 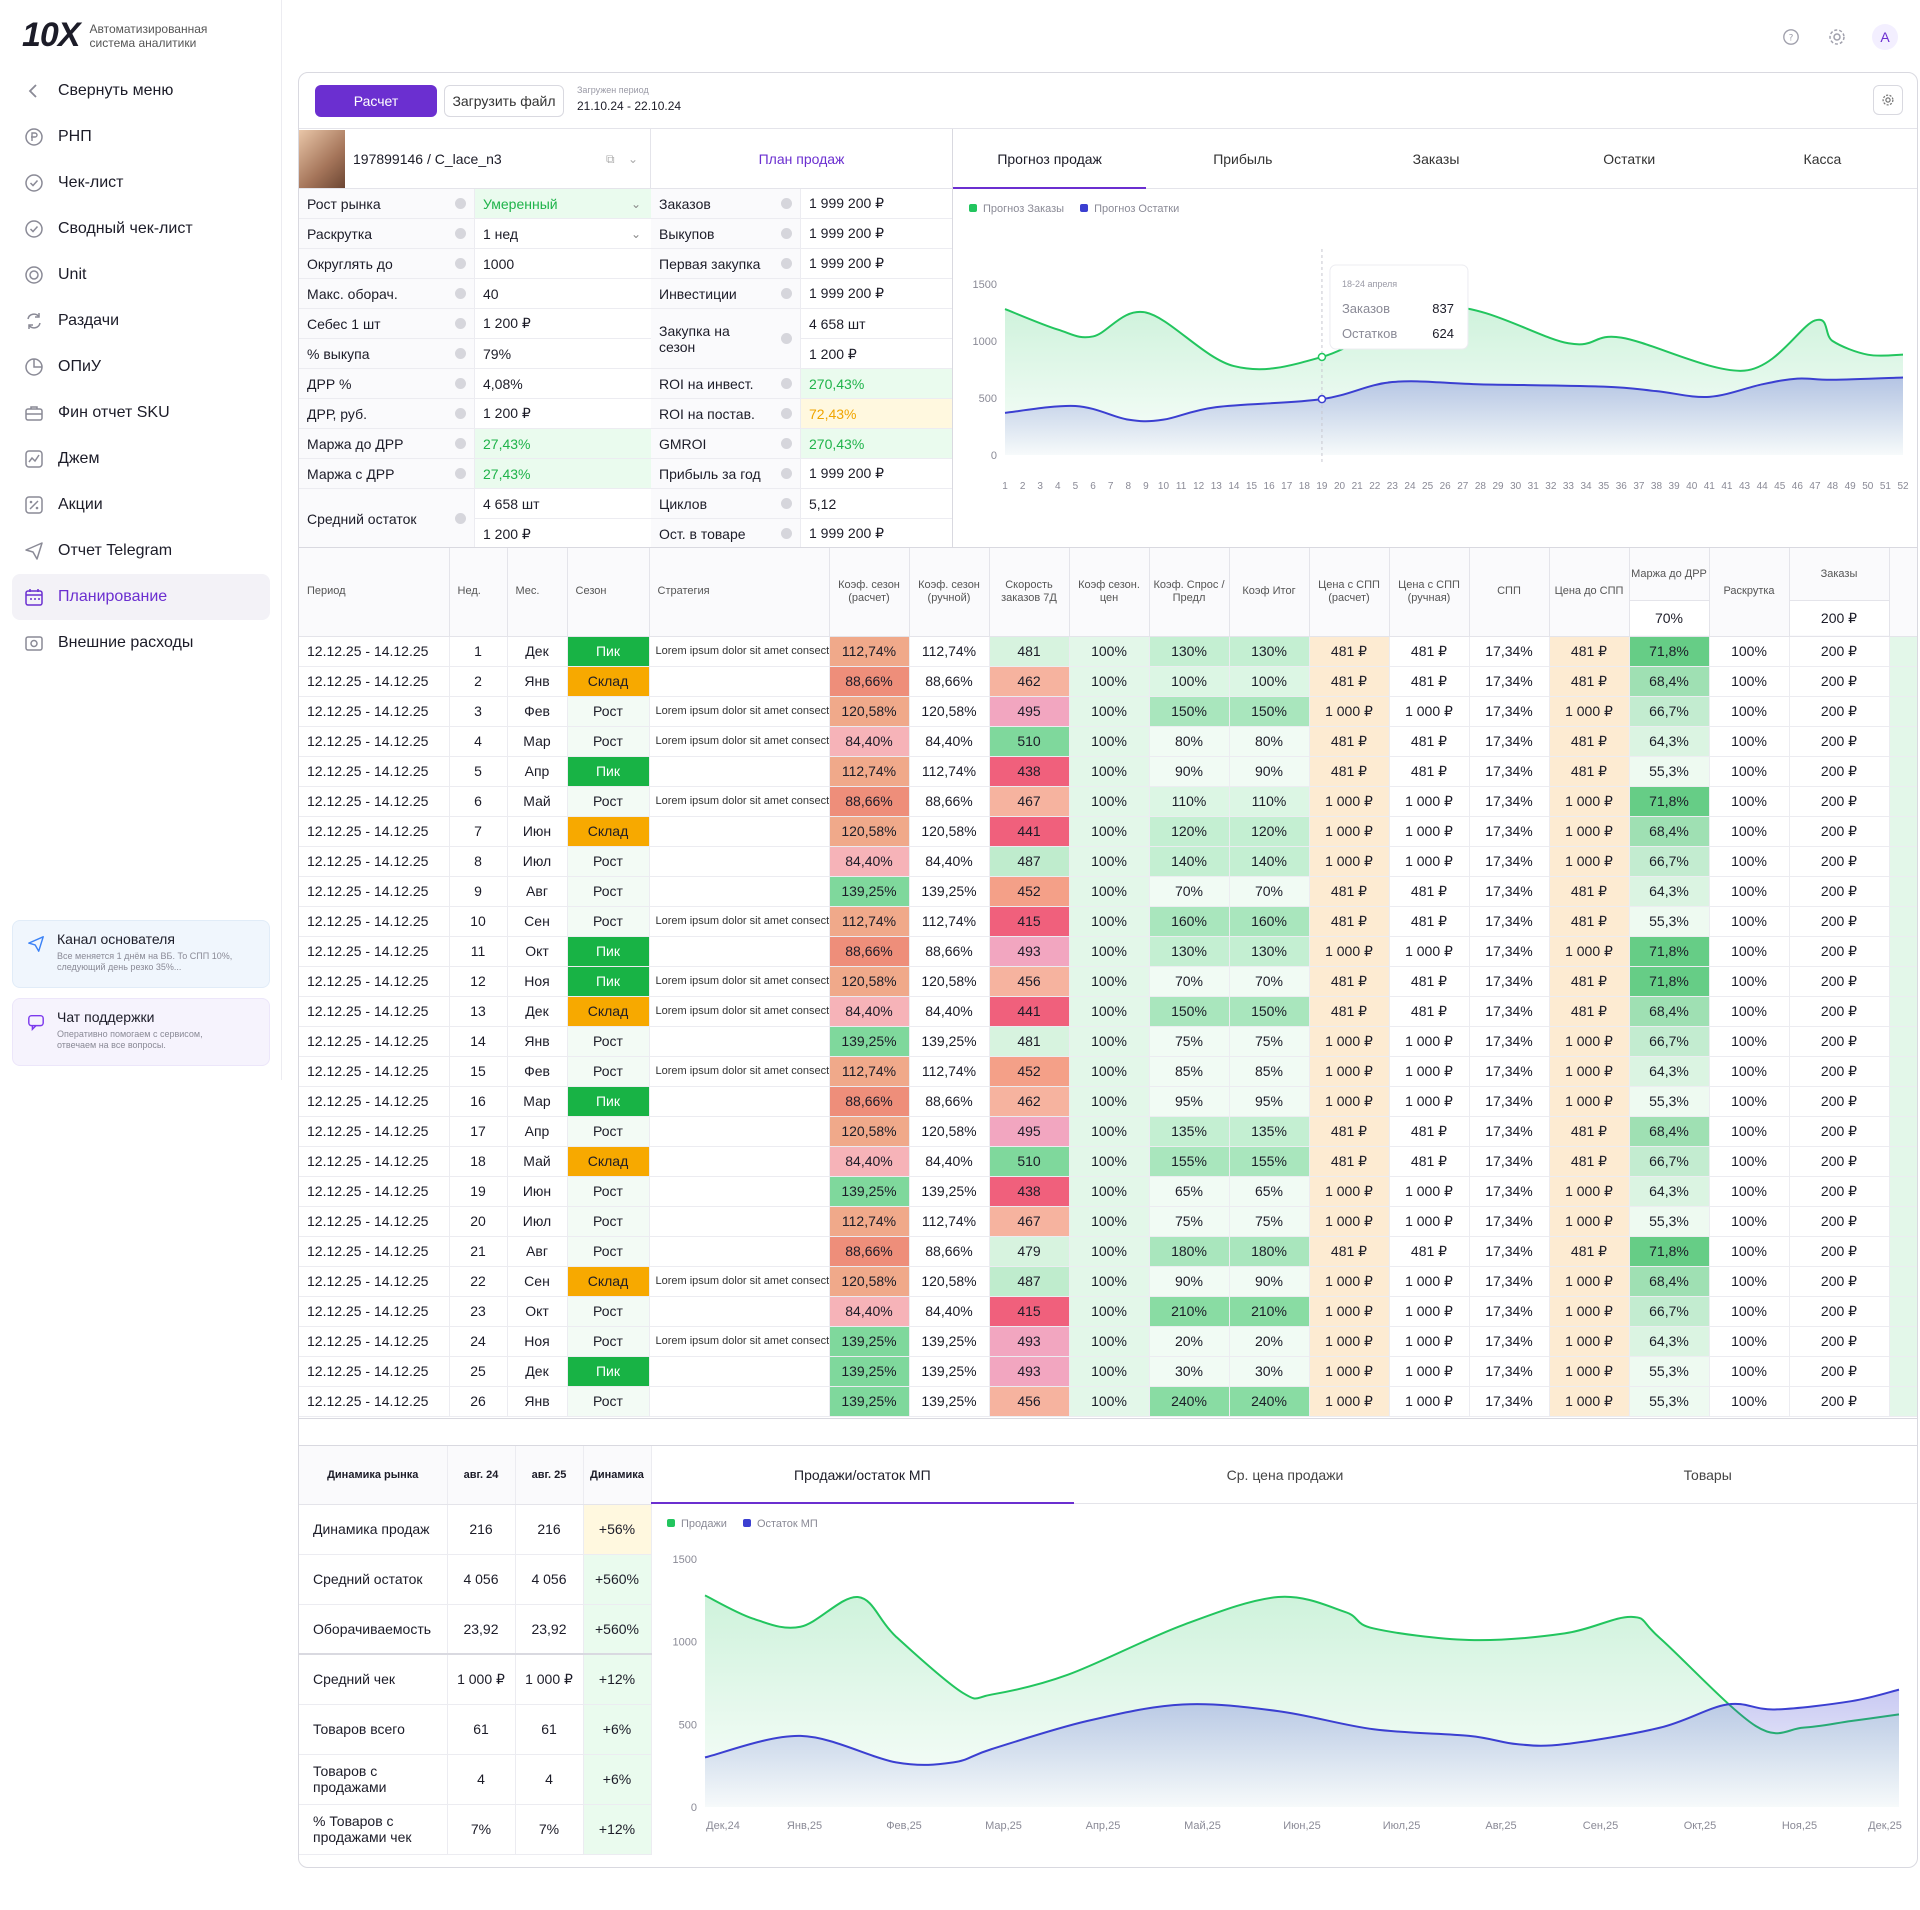 What do you see at coordinates (141, 275) in the screenshot?
I see `sidebar-item-4: Unit` at bounding box center [141, 275].